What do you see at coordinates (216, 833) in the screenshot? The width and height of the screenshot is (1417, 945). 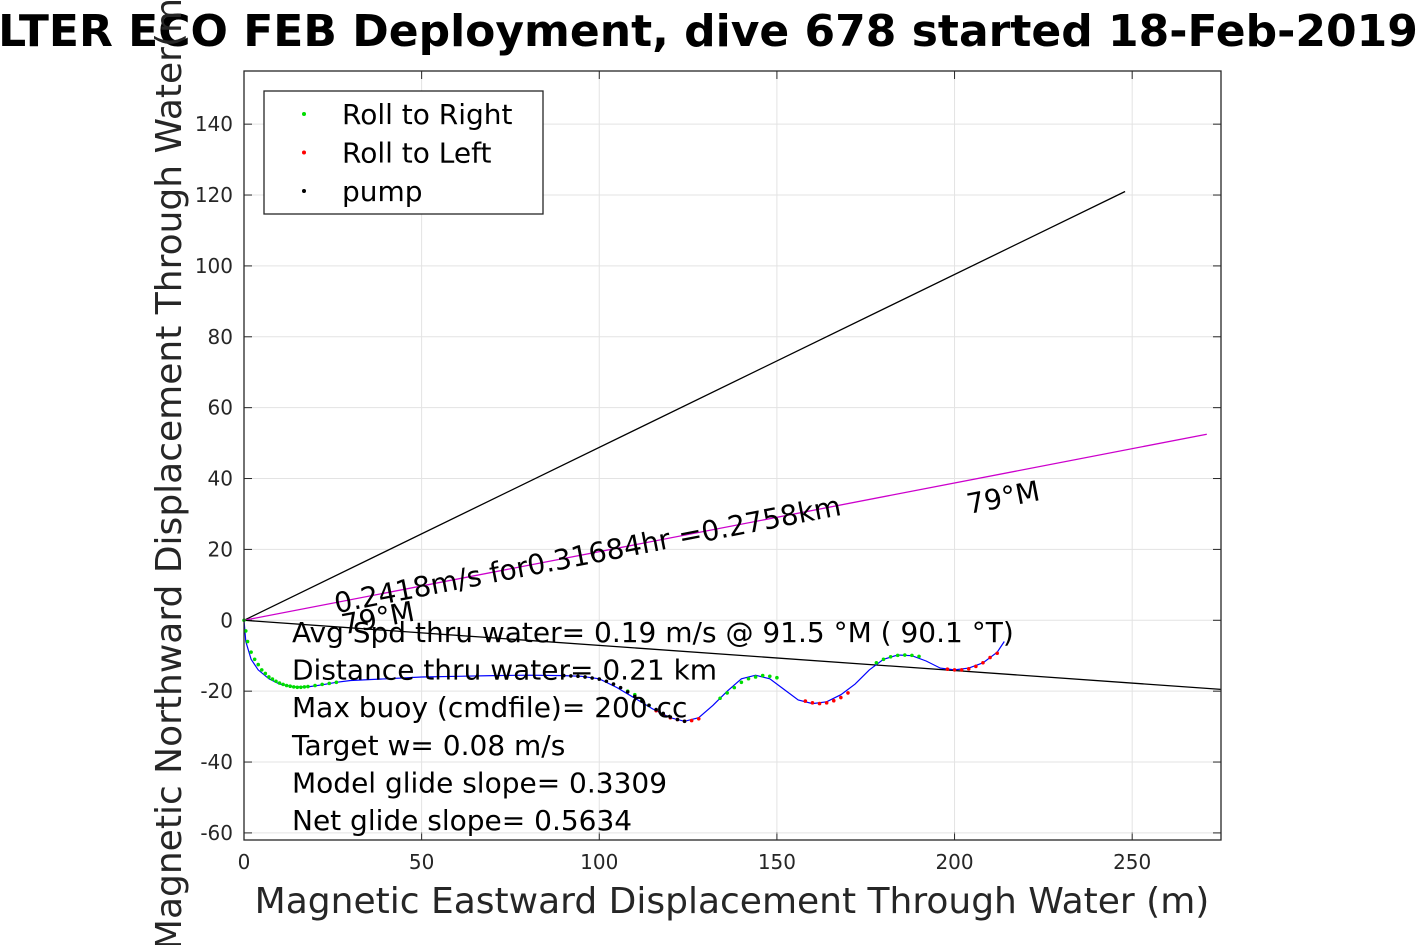 I see `y-tick-label: -60` at bounding box center [216, 833].